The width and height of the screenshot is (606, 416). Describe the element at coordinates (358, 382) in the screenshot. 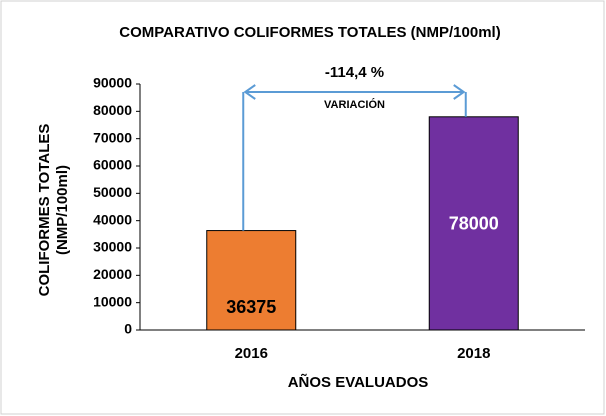

I see `x-axis-label: AÑOS EVALUADOS` at that location.